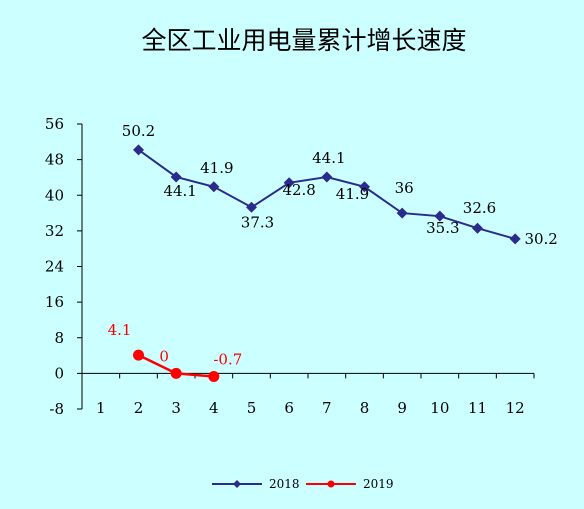  What do you see at coordinates (176, 365) in the screenshot?
I see `series-2019` at bounding box center [176, 365].